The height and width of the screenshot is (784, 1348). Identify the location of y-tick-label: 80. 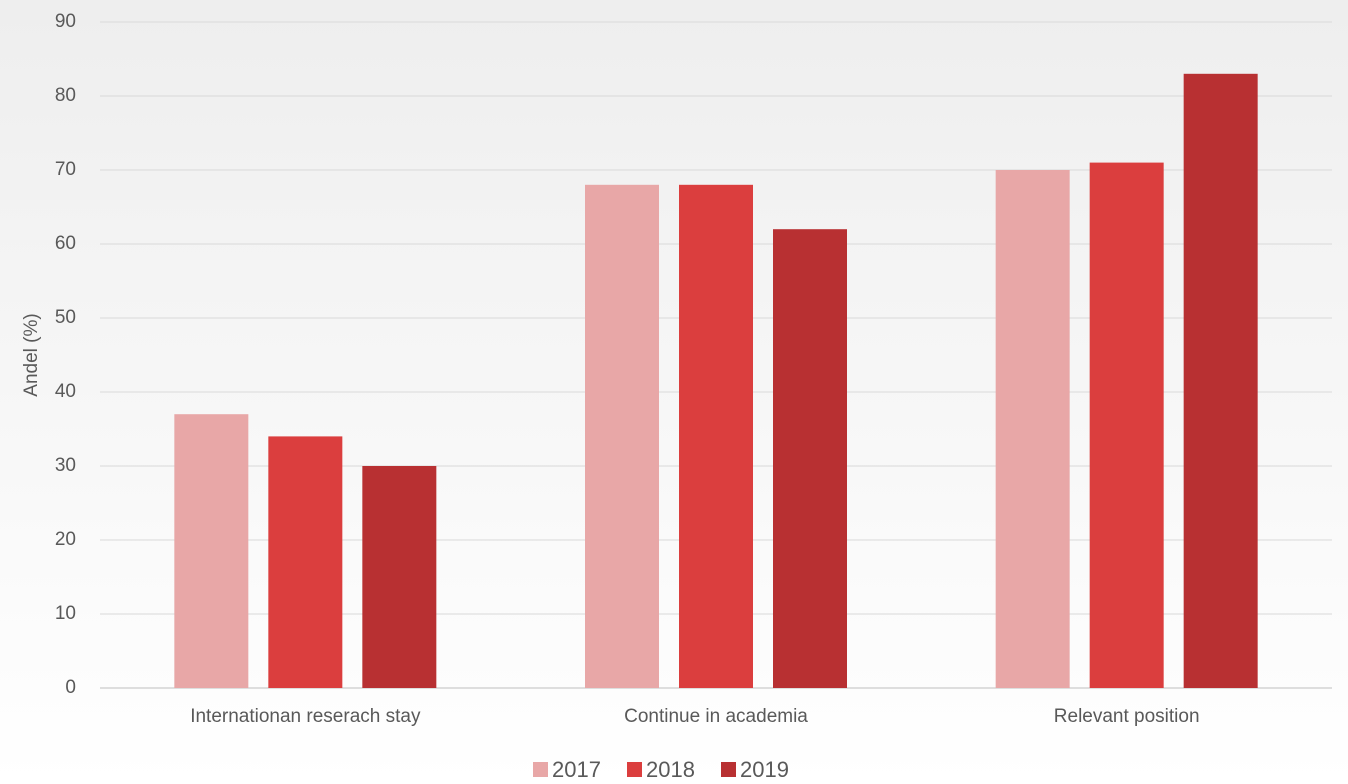
(65, 95).